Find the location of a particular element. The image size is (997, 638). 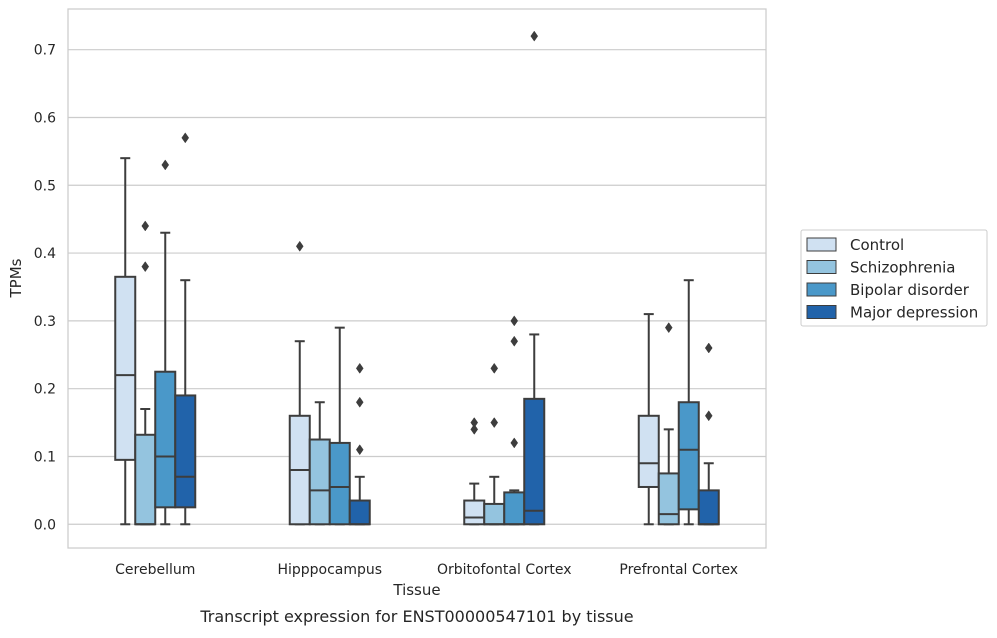

y-tick-label: 0.5 is located at coordinates (45, 186).